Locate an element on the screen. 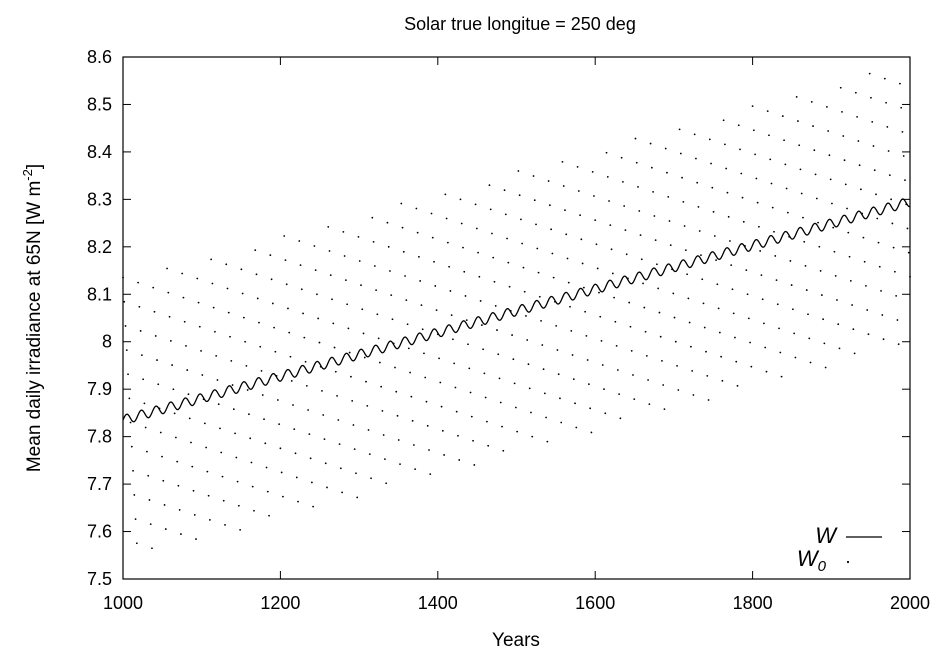 The height and width of the screenshot is (656, 946). legend-swatch-w0 is located at coordinates (848, 562).